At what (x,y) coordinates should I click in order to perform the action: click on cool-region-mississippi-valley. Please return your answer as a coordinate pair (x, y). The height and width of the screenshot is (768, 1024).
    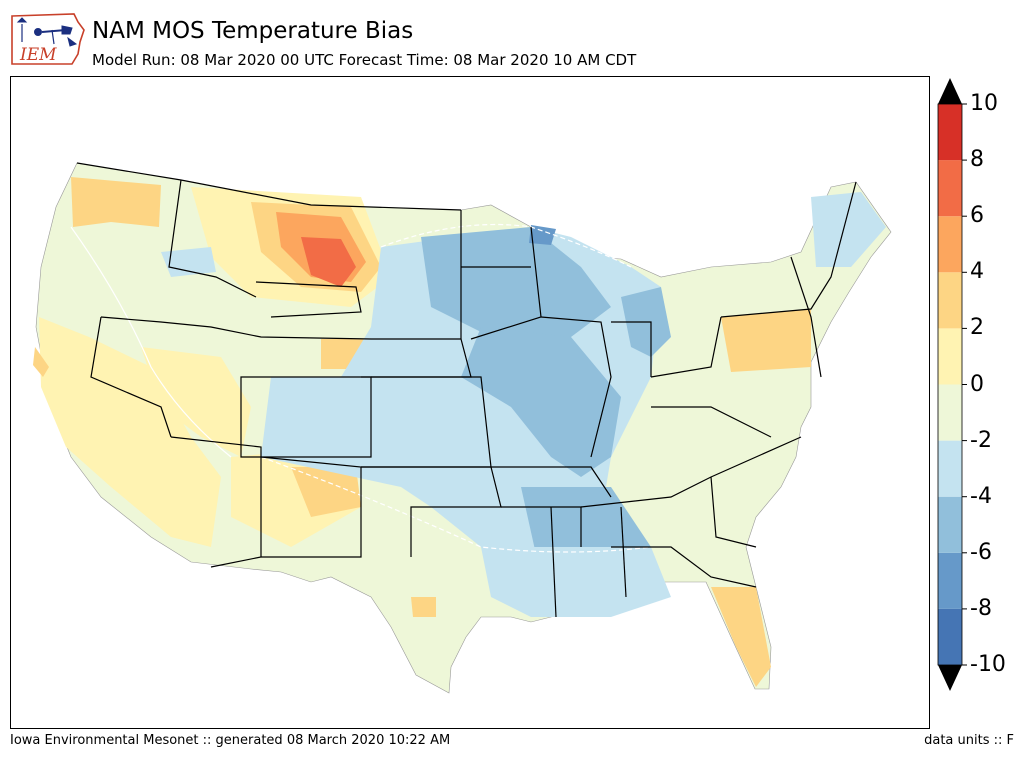
    Looking at the image, I should click on (541, 402).